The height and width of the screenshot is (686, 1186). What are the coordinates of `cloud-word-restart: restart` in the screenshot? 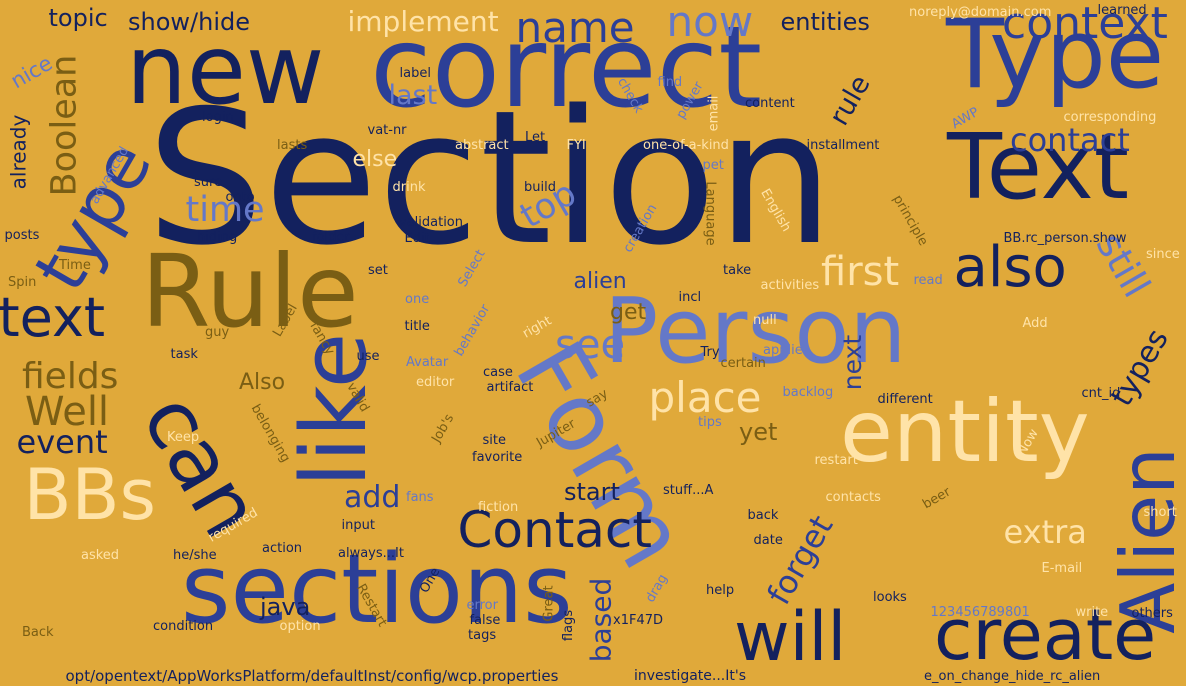 It's located at (836, 460).